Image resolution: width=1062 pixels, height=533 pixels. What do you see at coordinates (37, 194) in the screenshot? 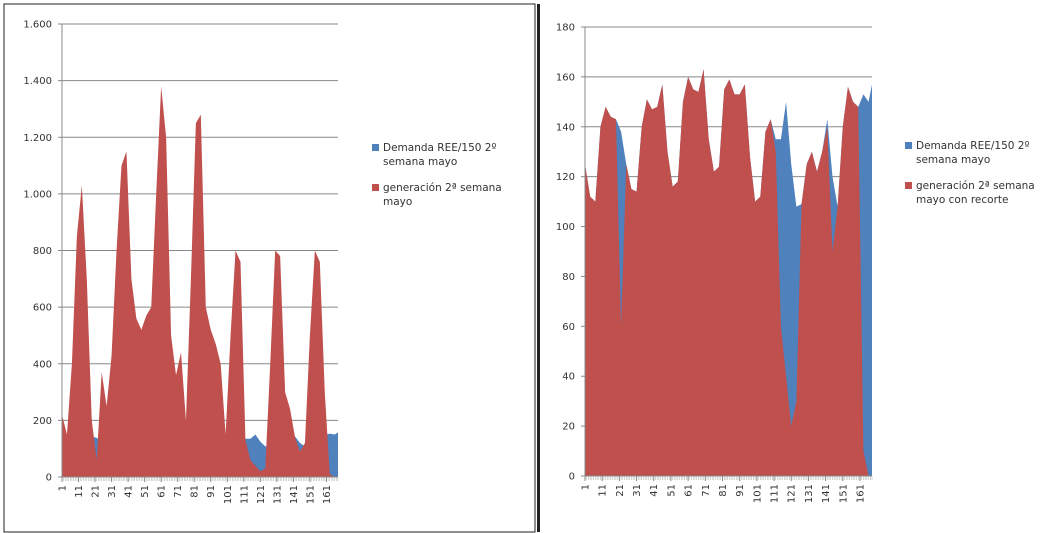
I see `y-tick-label: 1.000` at bounding box center [37, 194].